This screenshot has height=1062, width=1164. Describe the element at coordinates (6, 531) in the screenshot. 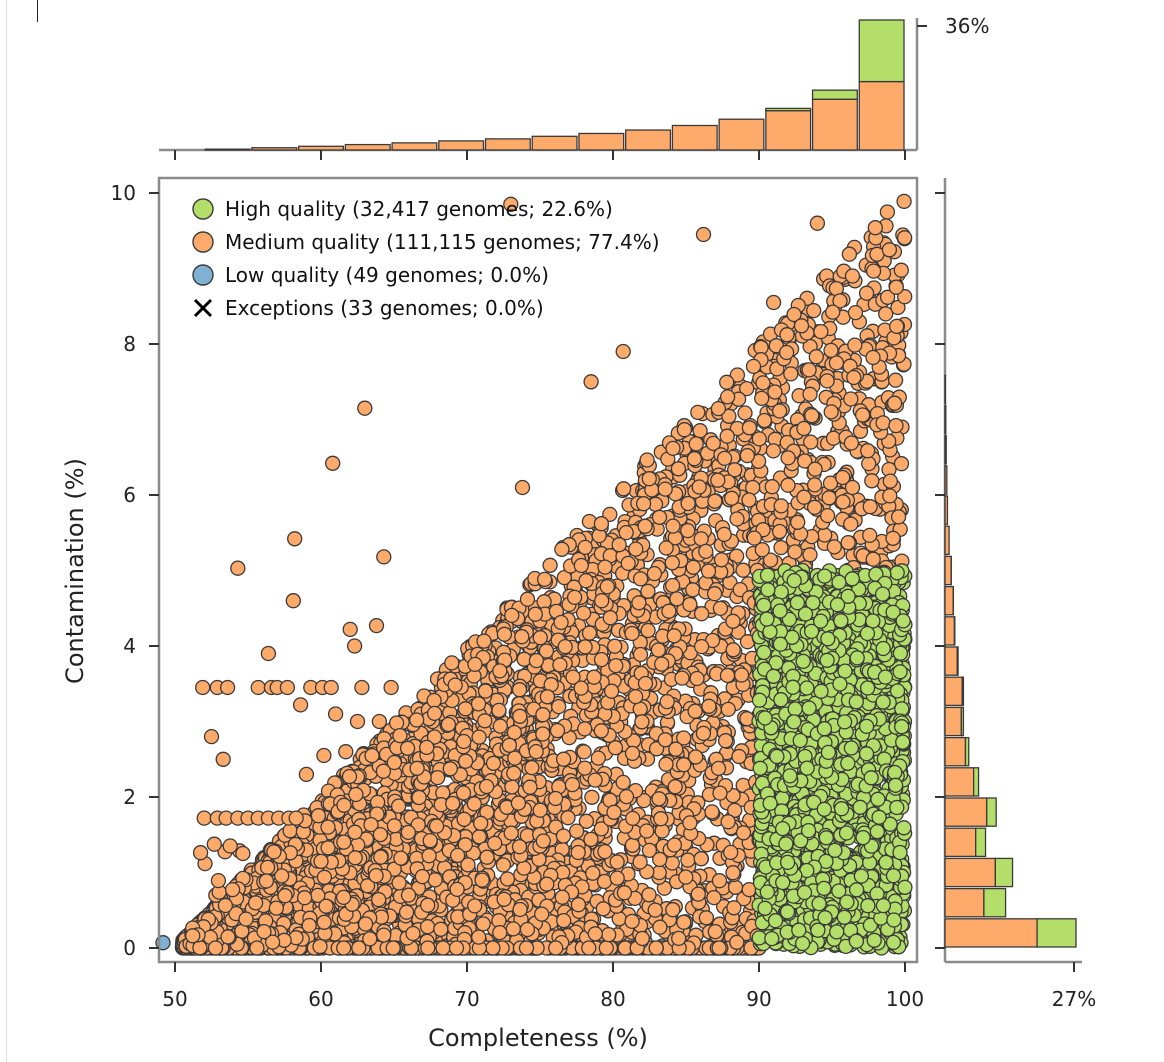

I see `page-edge-line` at that location.